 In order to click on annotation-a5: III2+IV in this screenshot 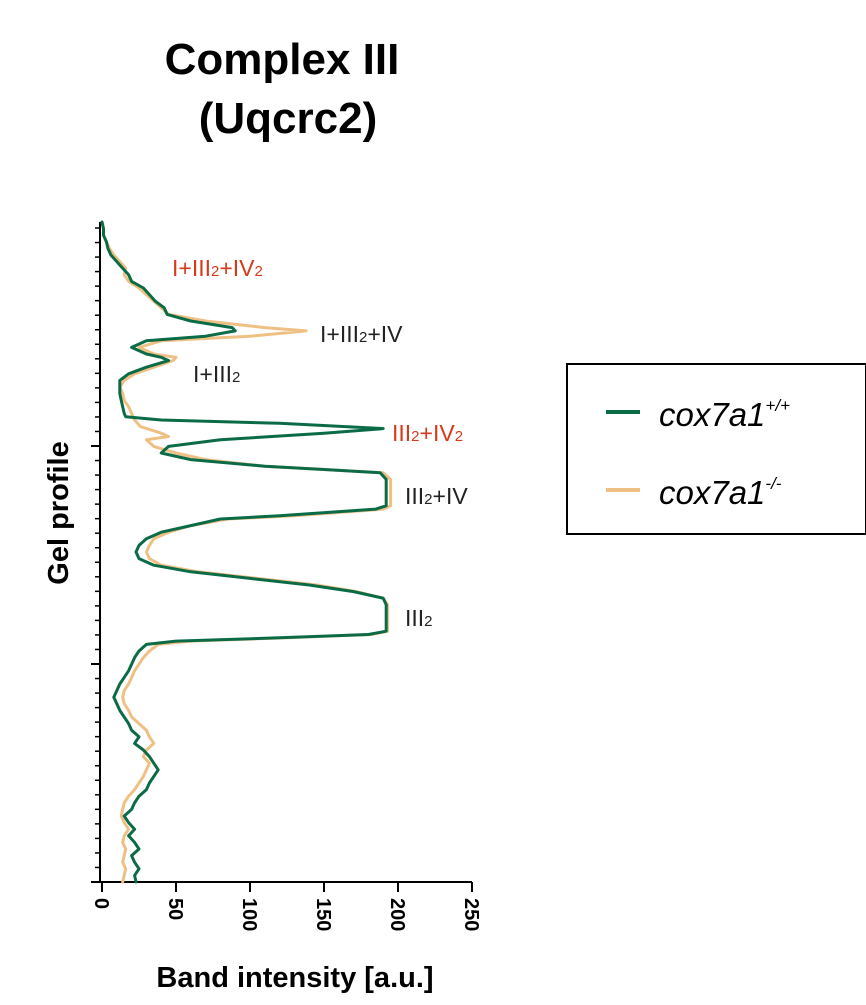, I will do `click(436, 496)`.